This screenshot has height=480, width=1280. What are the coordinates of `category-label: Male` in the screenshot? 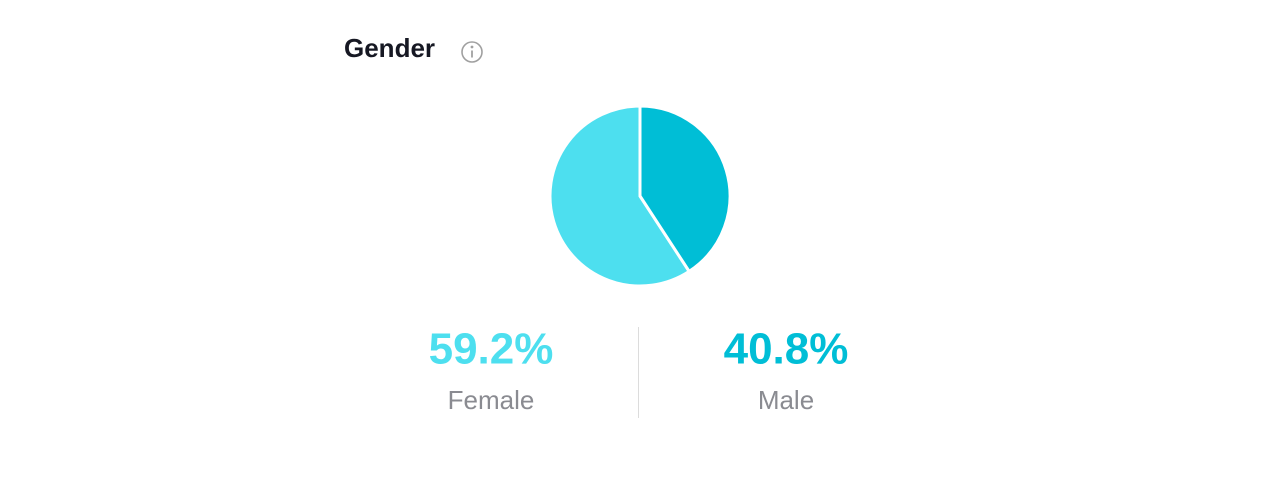 It's located at (786, 400).